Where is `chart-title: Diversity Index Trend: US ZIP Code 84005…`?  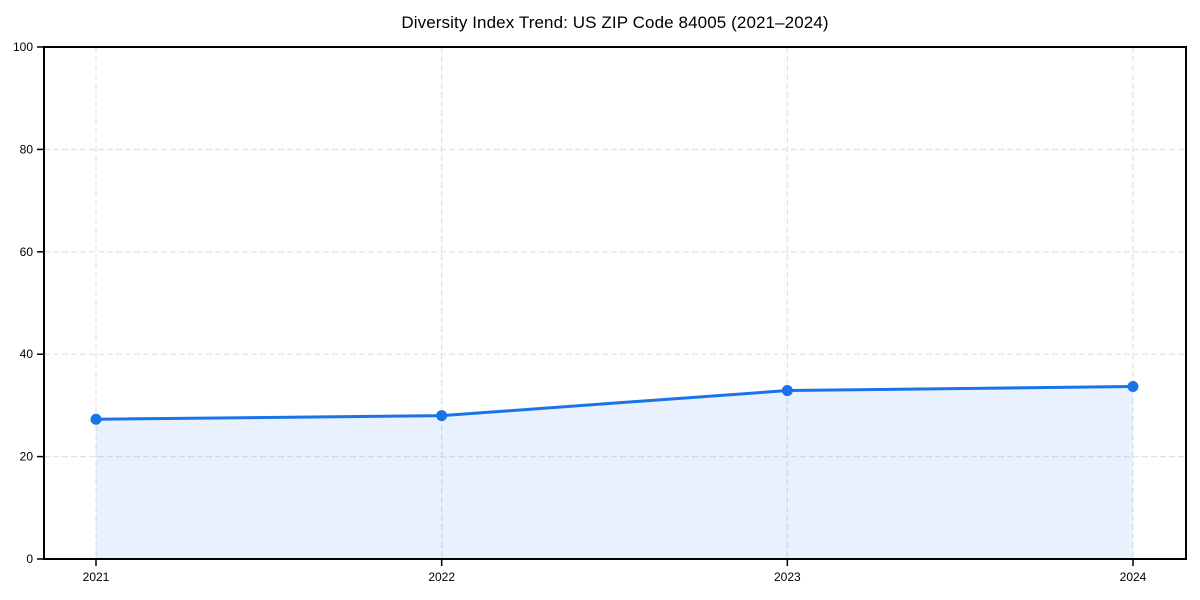
chart-title: Diversity Index Trend: US ZIP Code 84005… is located at coordinates (615, 22).